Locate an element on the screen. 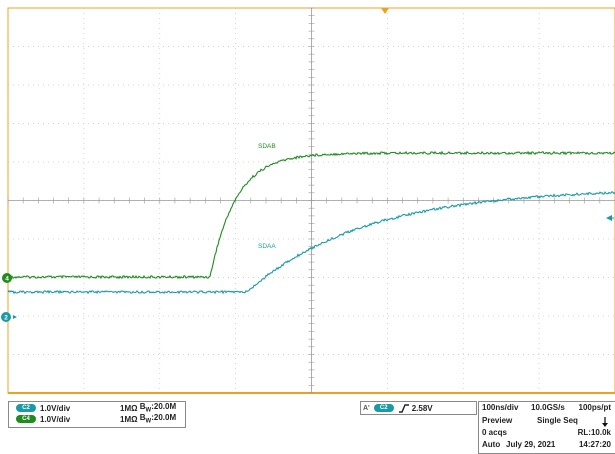 The height and width of the screenshot is (454, 615). channel-2-ground-label: 2 is located at coordinates (6, 318).